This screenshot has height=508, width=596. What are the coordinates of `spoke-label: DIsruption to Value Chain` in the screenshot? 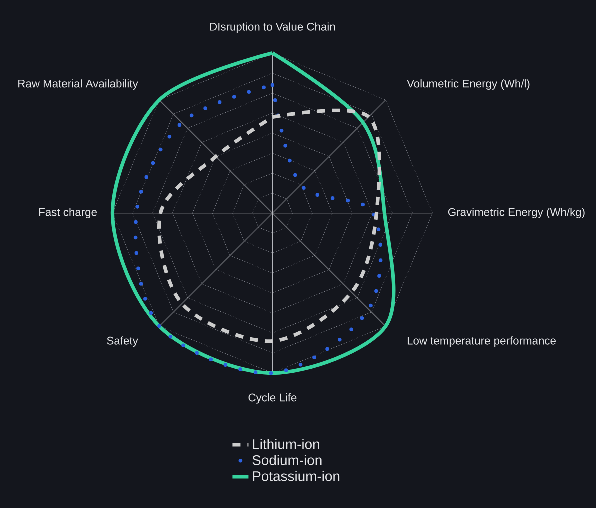 It's located at (273, 28).